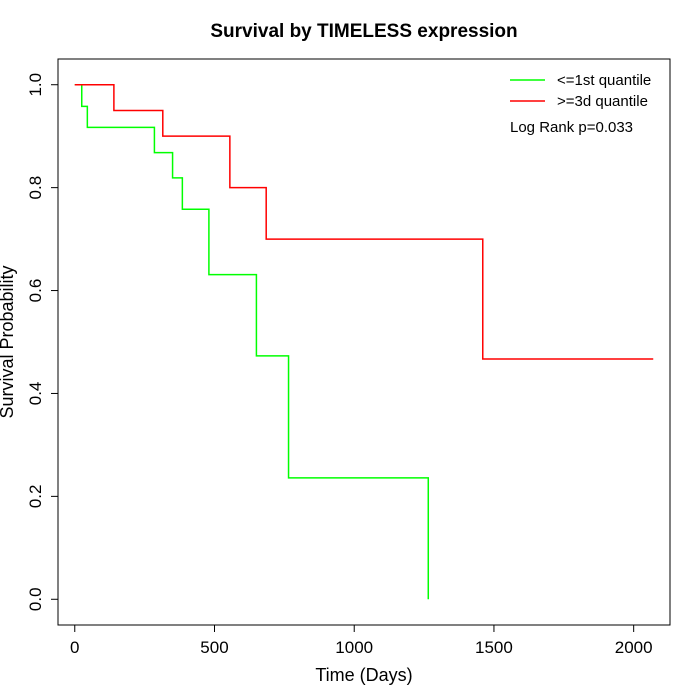 The image size is (700, 700). I want to click on y-axis: 0.0 0.2 0.4 0.6 0.8 1.0, so click(42, 342).